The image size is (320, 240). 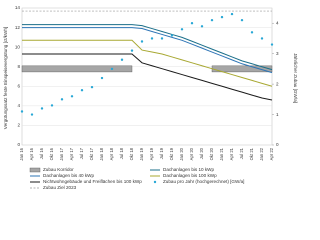 What do you see at coordinates (171, 153) in the screenshot?
I see `x-tick-label: Okt 19` at bounding box center [171, 153].